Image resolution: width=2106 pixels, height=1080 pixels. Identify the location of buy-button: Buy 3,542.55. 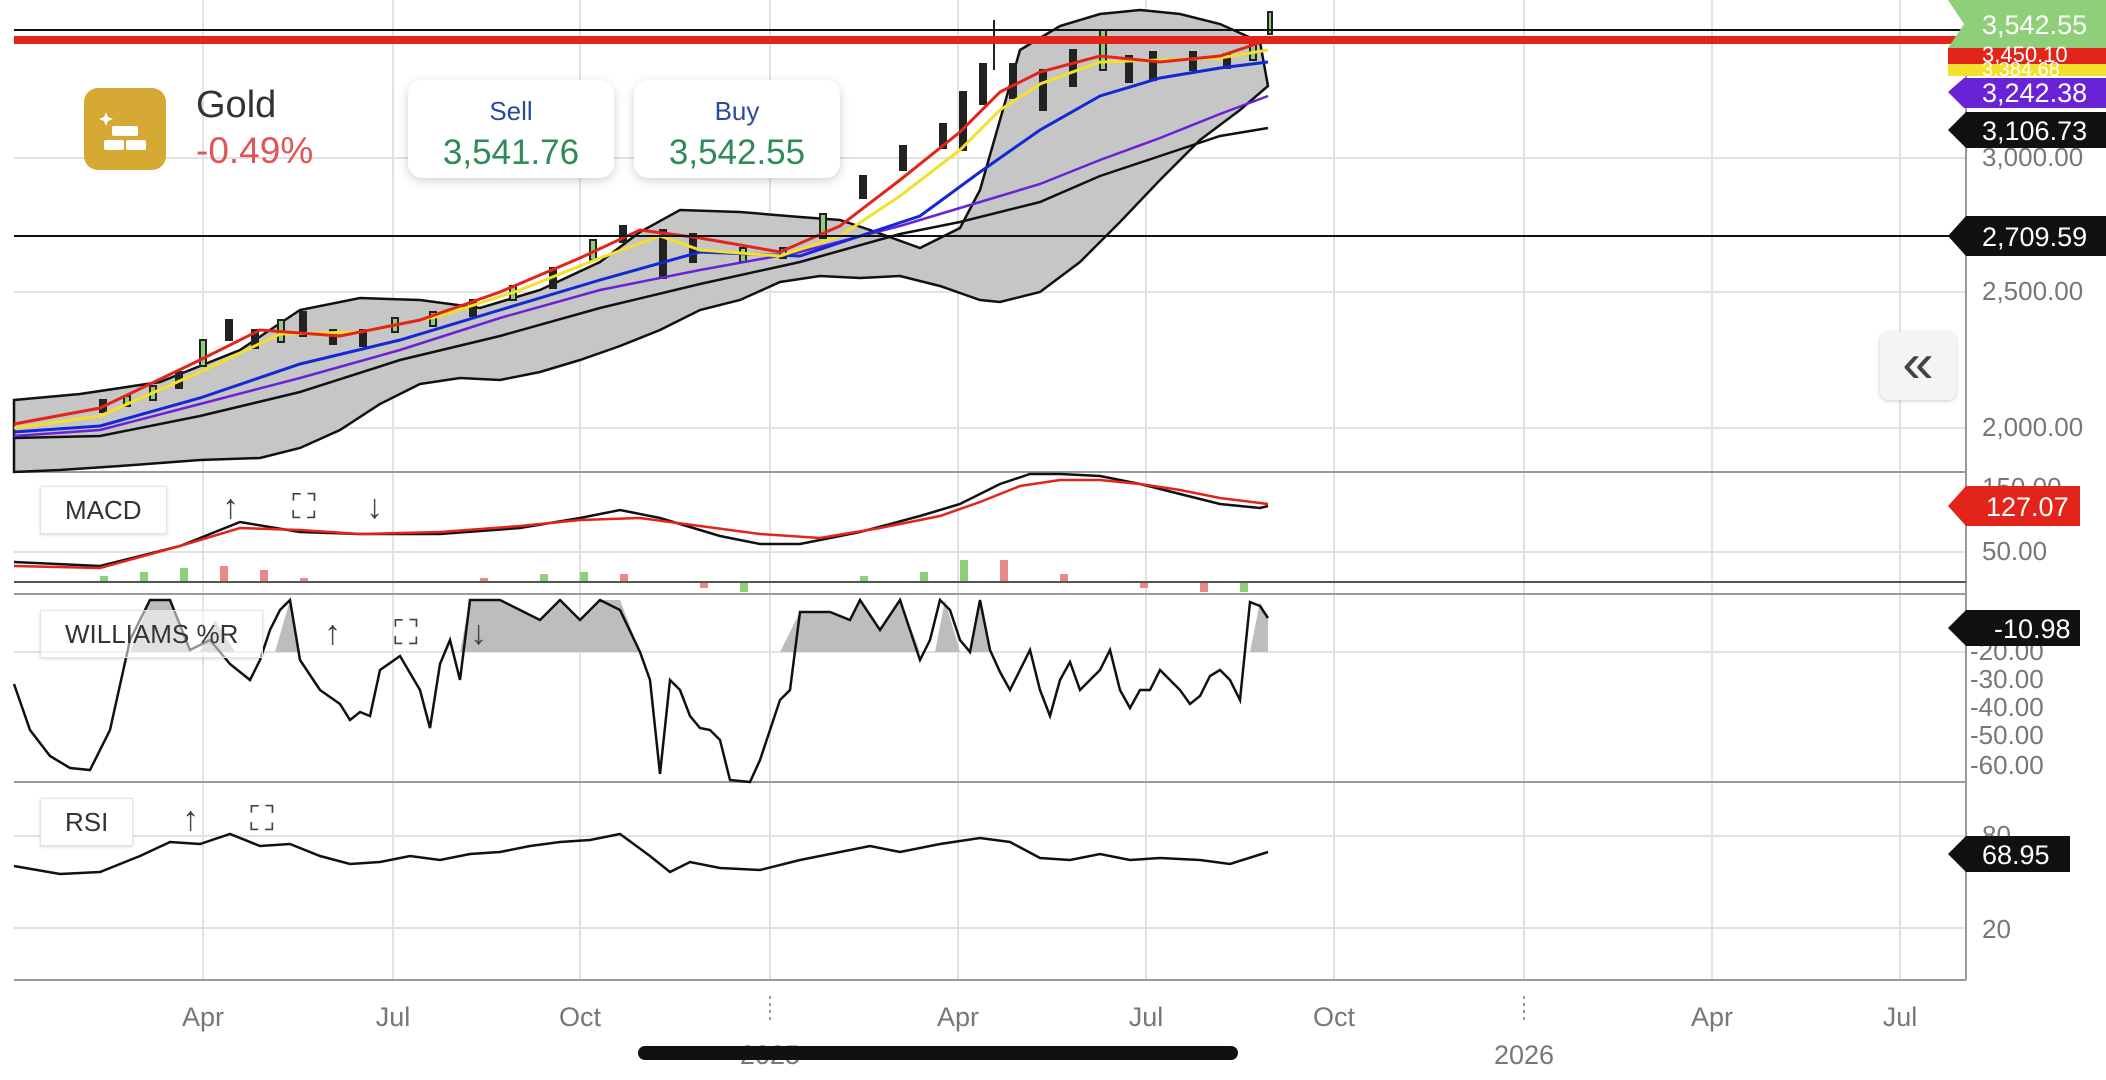
(737, 129).